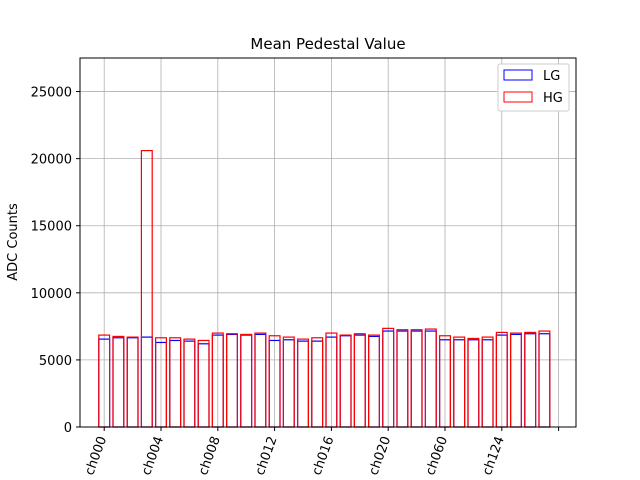 The image size is (640, 480). What do you see at coordinates (494, 455) in the screenshot?
I see `x-tick-label: ch124` at bounding box center [494, 455].